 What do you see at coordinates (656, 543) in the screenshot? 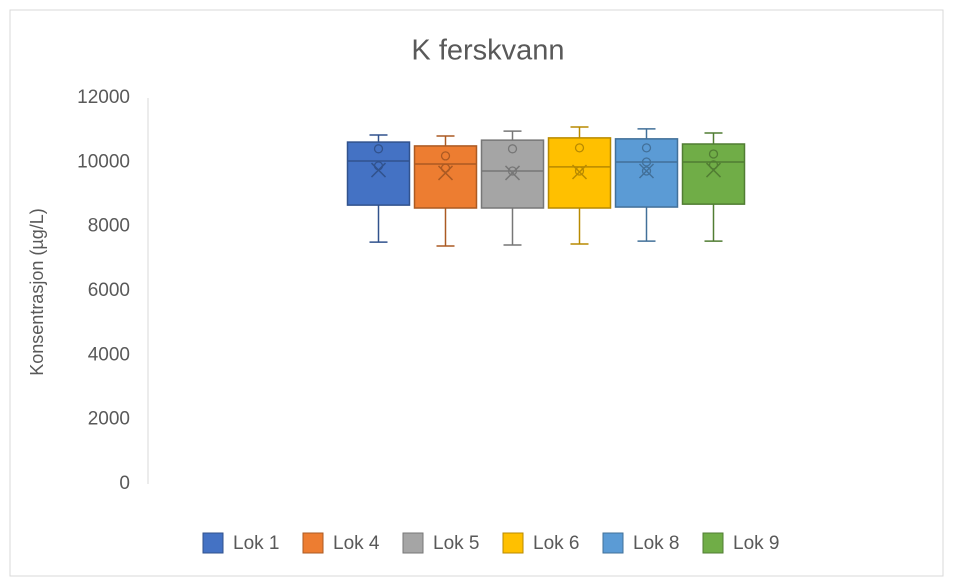
I see `legend-label: Lok 8` at bounding box center [656, 543].